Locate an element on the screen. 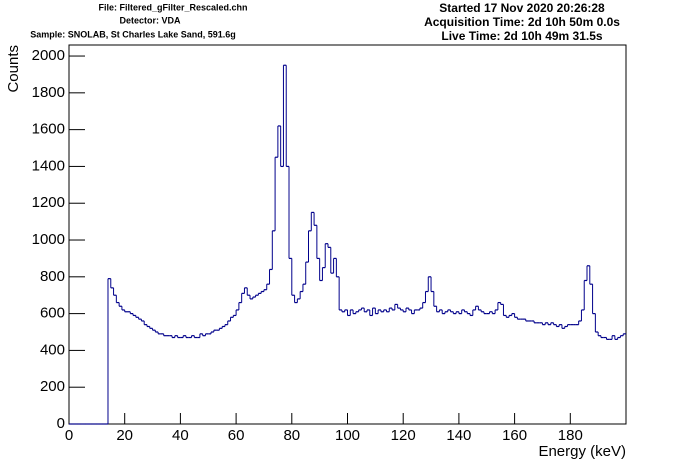 This screenshot has height=472, width=696. x-tick-label: 0 is located at coordinates (69, 435).